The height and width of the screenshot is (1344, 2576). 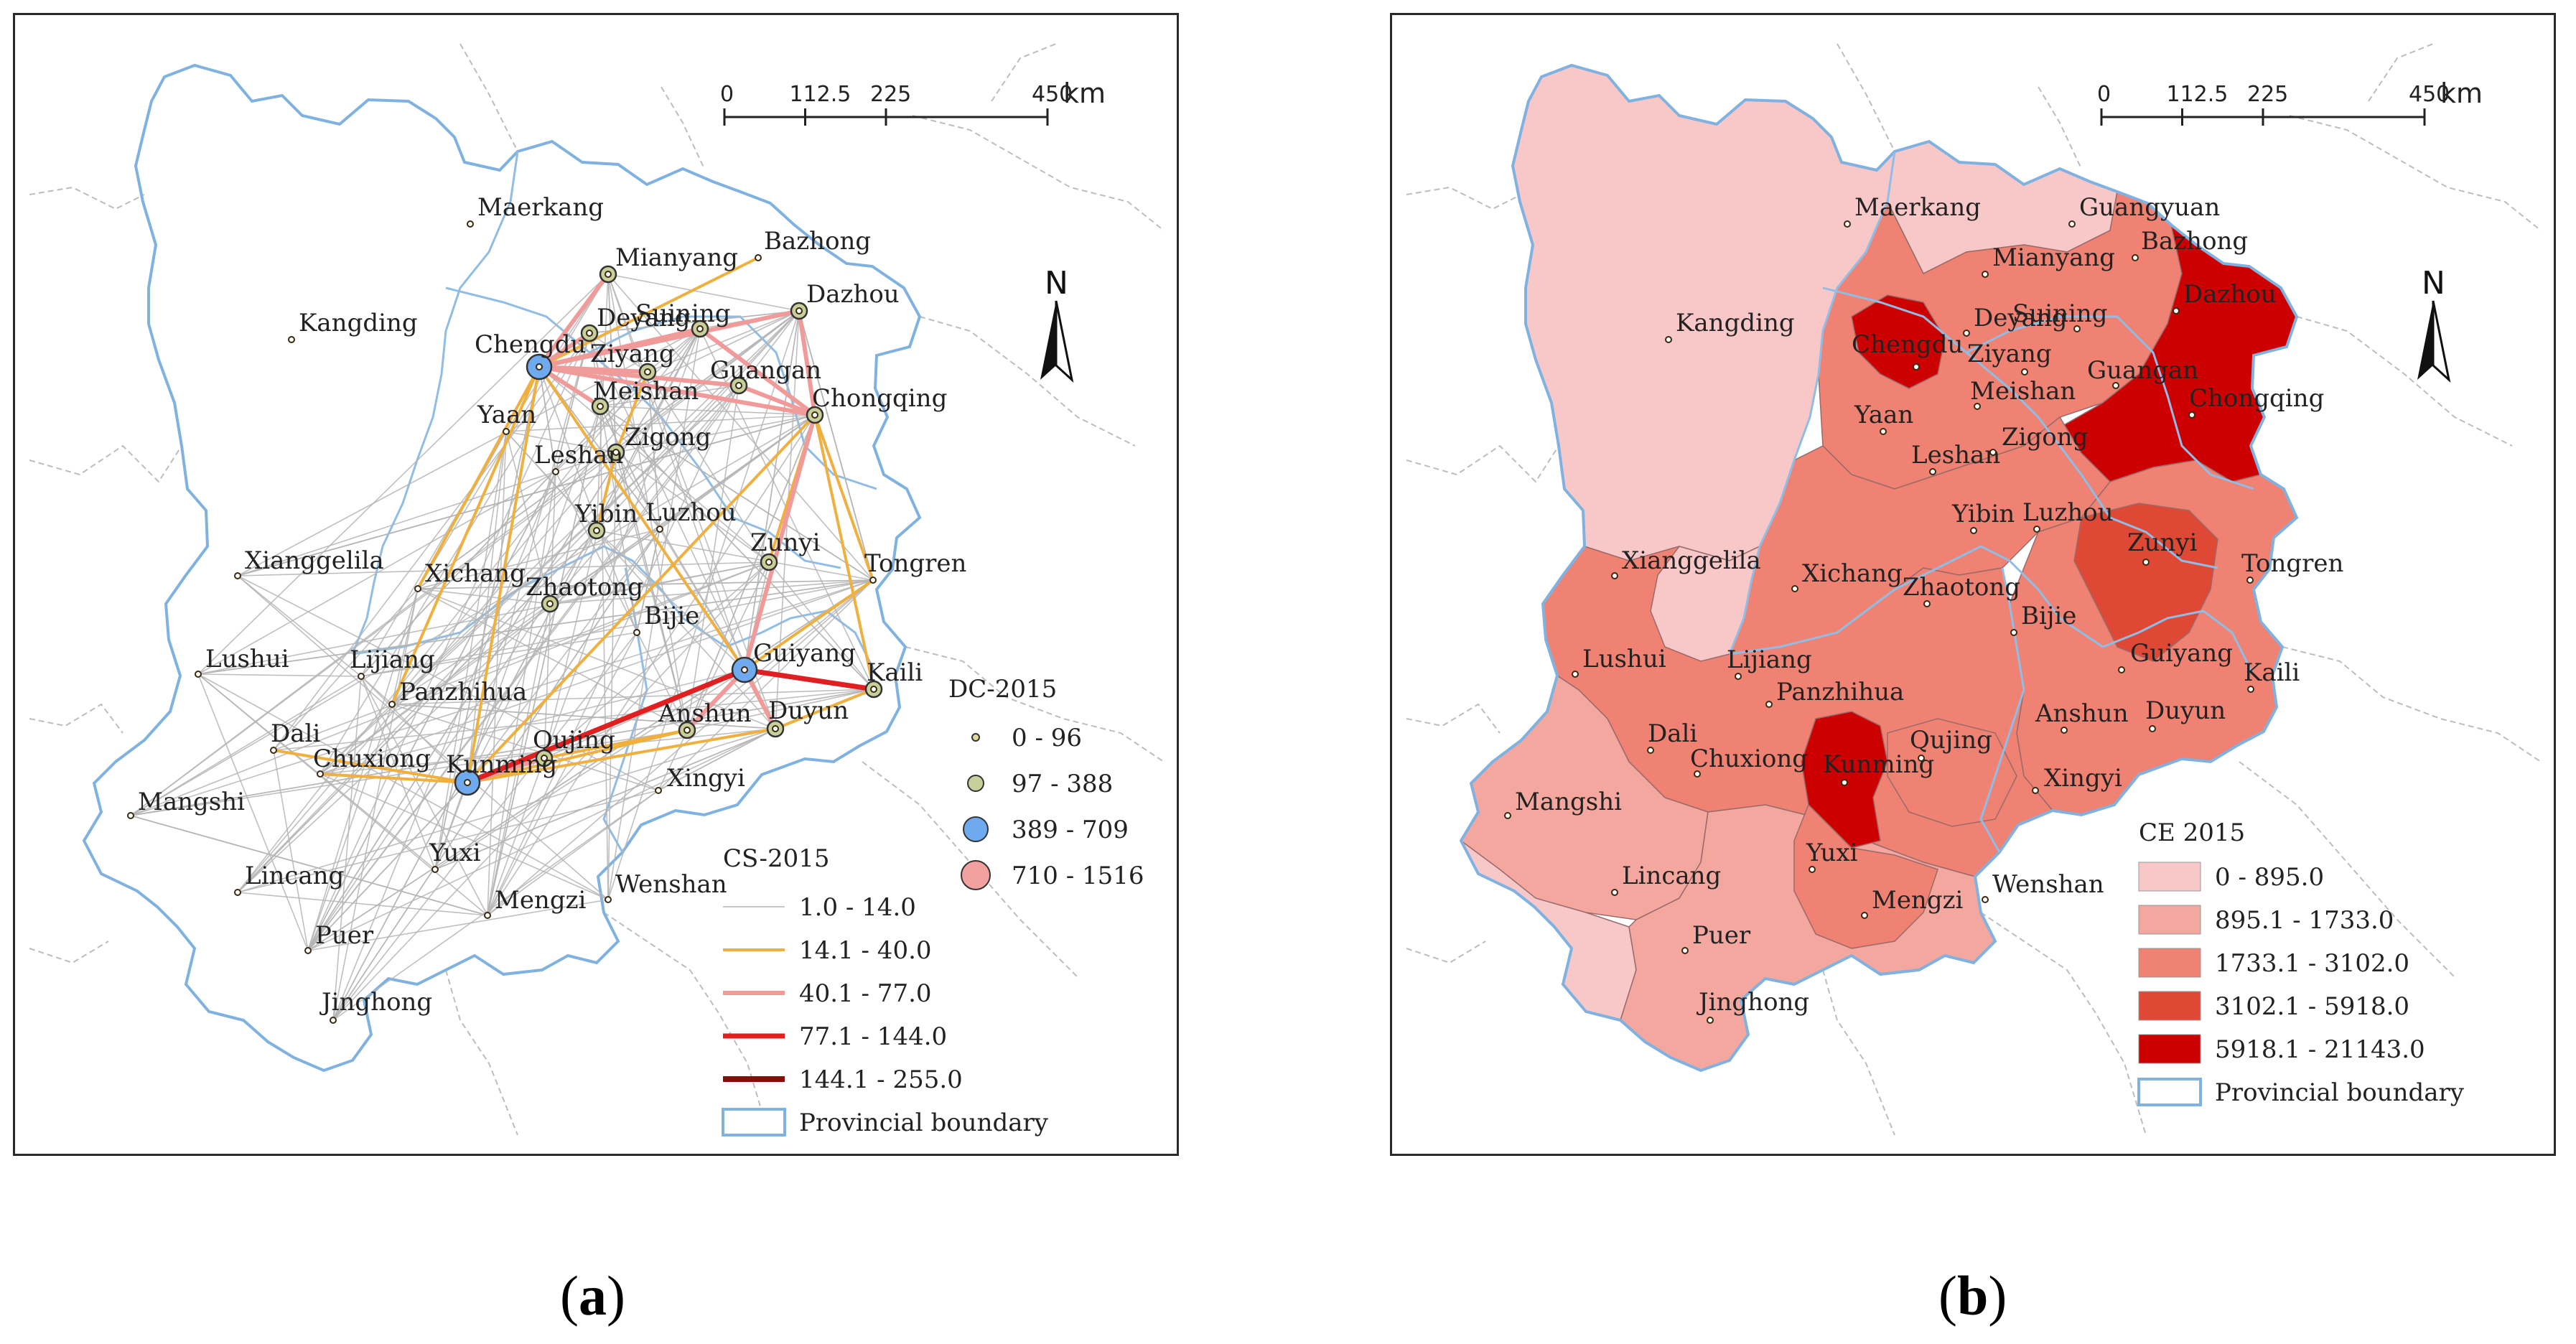 I want to click on link-yibin-dazhou, so click(x=698, y=420).